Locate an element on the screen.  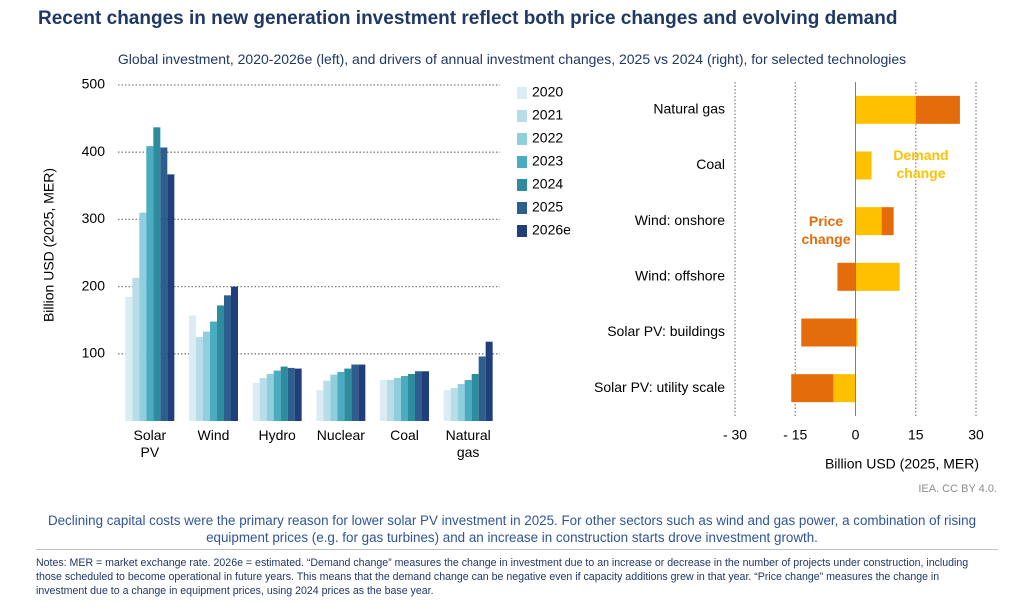
y-tick-label: Solar PV: buildings is located at coordinates (666, 331).